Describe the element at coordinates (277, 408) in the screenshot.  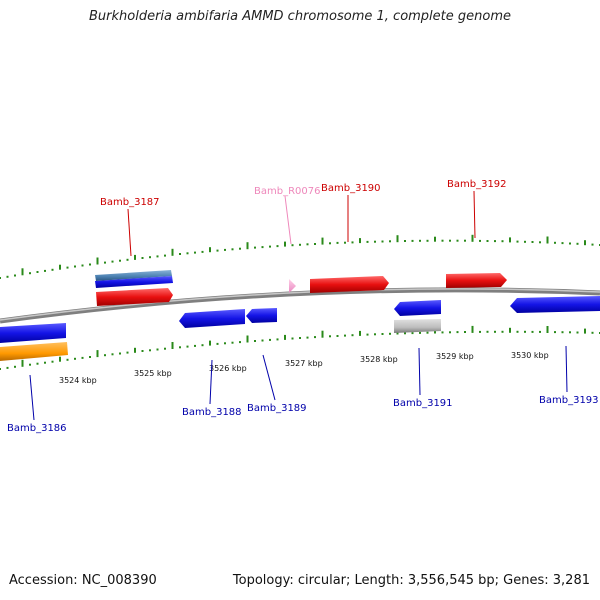
I see `gene-label-bamb-3189: Bamb_3189` at that location.